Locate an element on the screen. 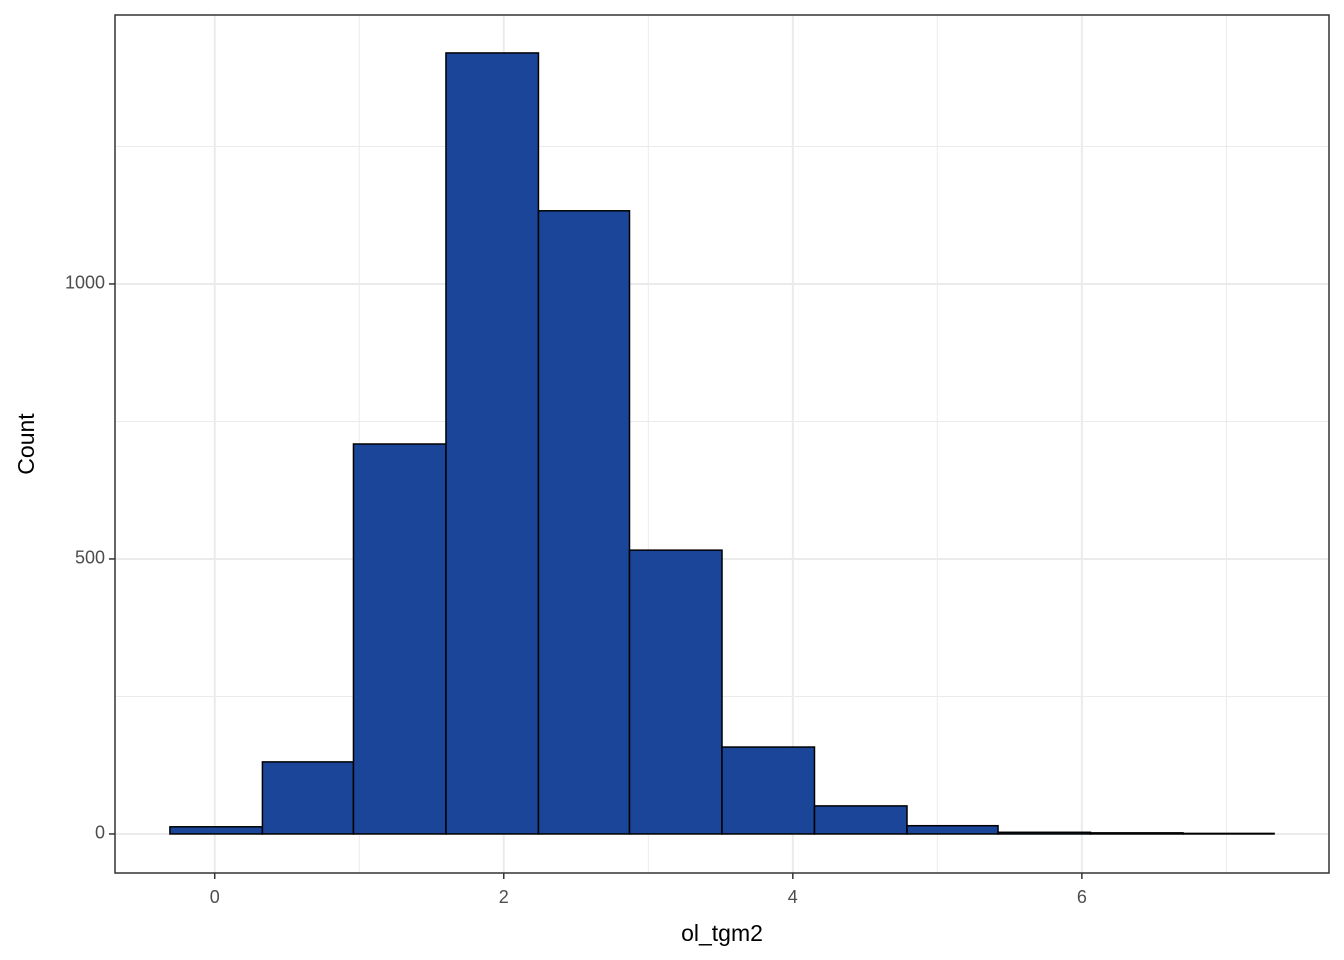 Image resolution: width=1344 pixels, height=960 pixels. y-axis-title: Count is located at coordinates (26, 444).